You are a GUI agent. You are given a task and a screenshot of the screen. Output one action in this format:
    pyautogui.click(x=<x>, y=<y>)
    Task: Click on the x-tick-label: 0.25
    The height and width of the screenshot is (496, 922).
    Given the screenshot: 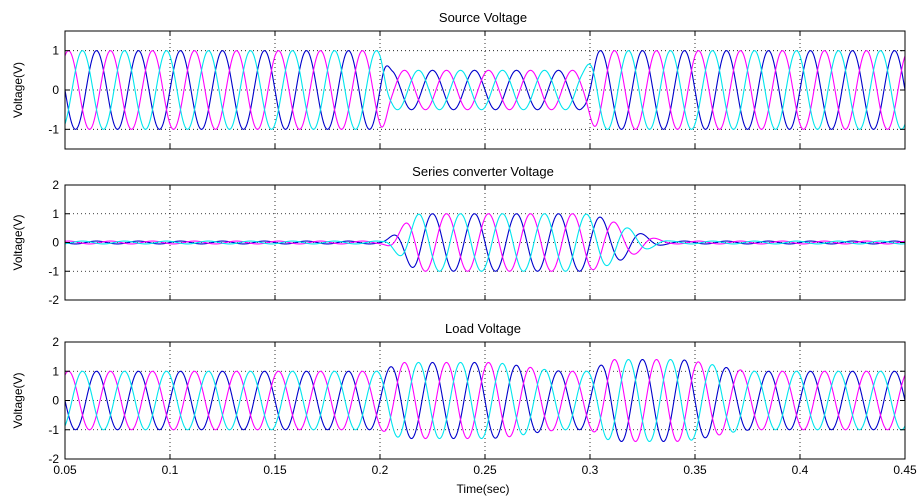 What is the action you would take?
    pyautogui.click(x=485, y=470)
    